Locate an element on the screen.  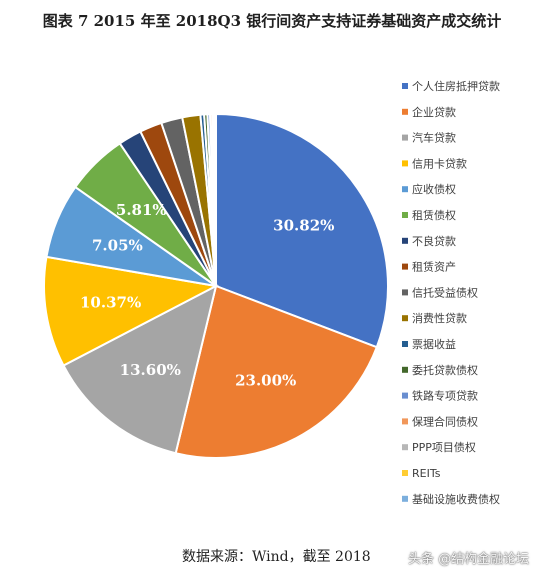
legend-label: 应收债权 is located at coordinates (434, 189).